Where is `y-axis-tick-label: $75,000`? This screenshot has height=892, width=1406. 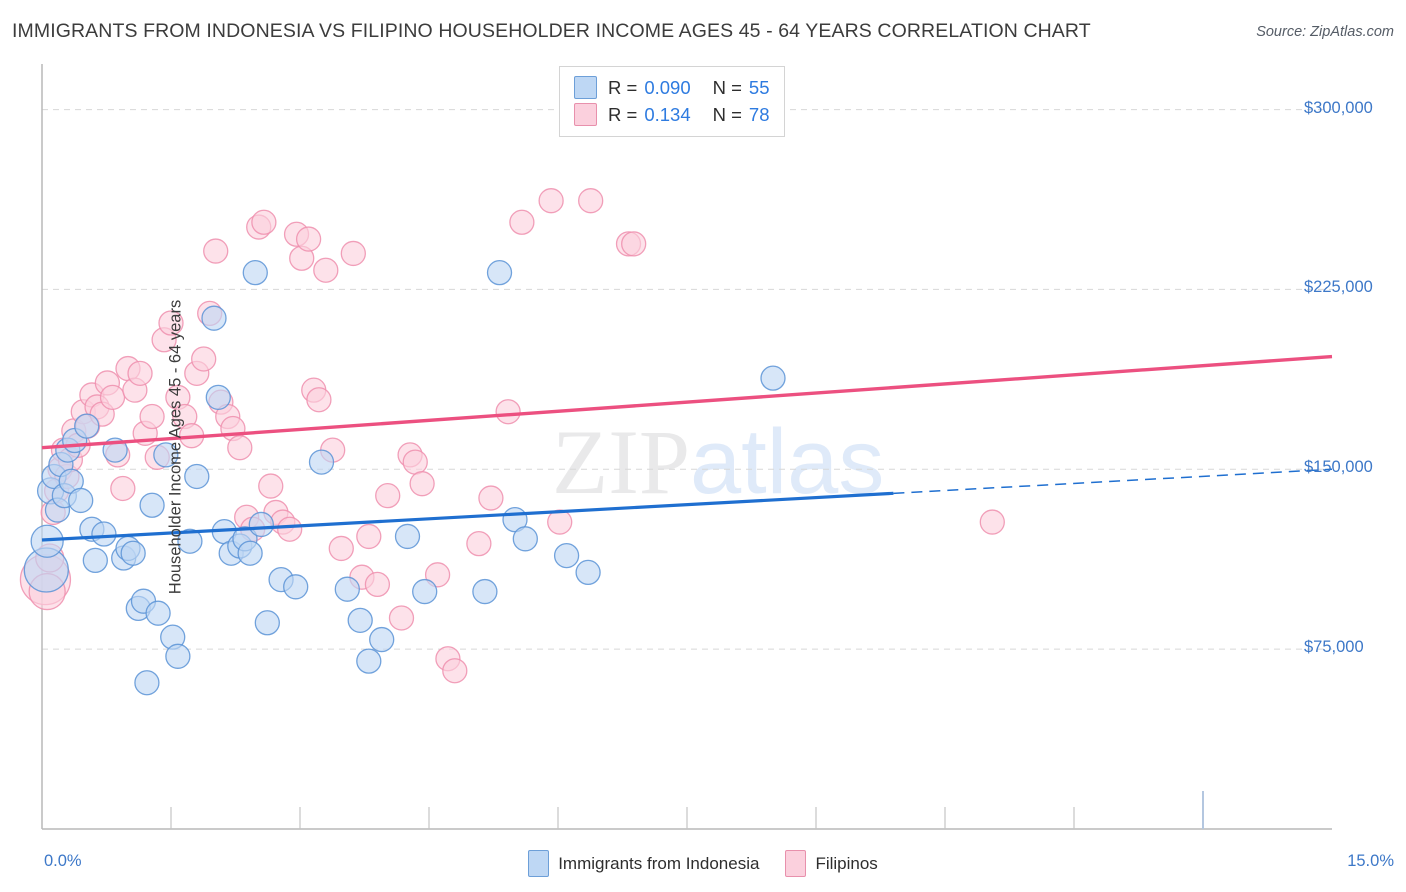
y-axis-tick-label: $75,000 is located at coordinates (1334, 647).